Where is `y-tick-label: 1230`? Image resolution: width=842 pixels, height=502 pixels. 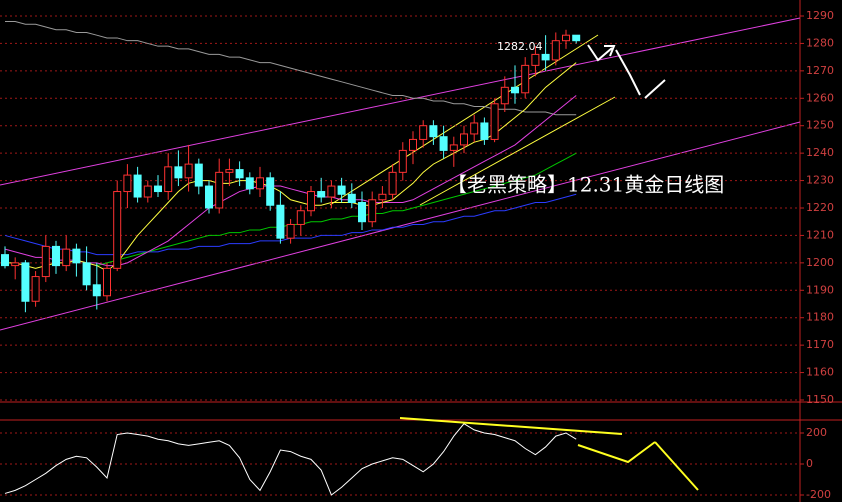
y-tick-label: 1230 is located at coordinates (820, 180).